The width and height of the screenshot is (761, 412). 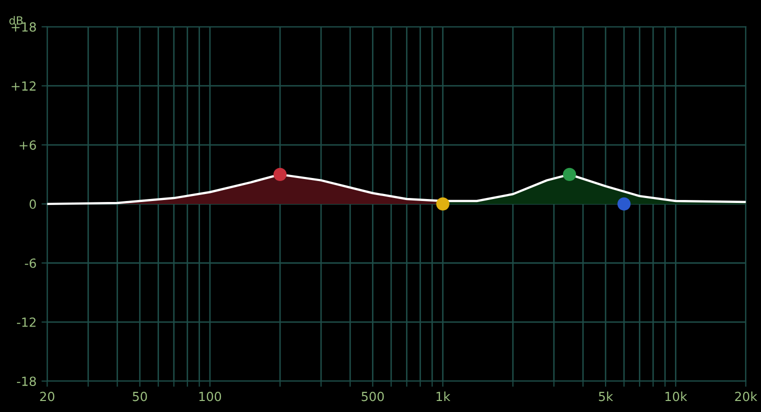 I want to click on y-tick-label: -18, so click(x=26, y=381).